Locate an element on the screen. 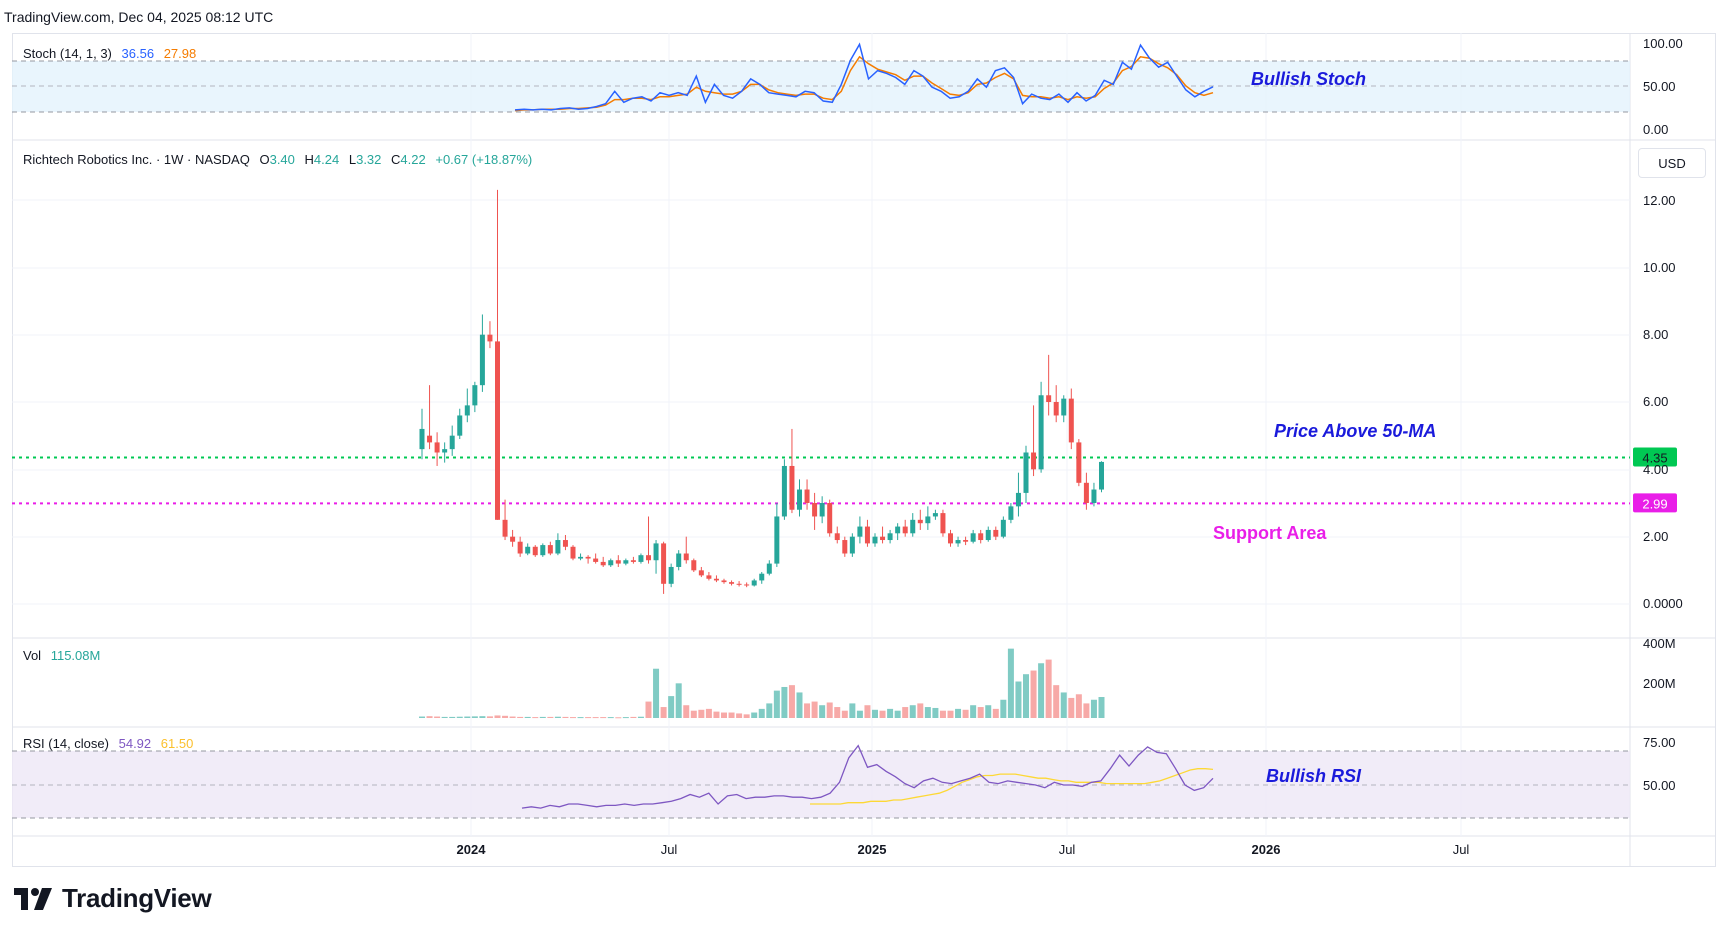 The height and width of the screenshot is (937, 1717). rsi-tick: 75.00 is located at coordinates (1659, 742).